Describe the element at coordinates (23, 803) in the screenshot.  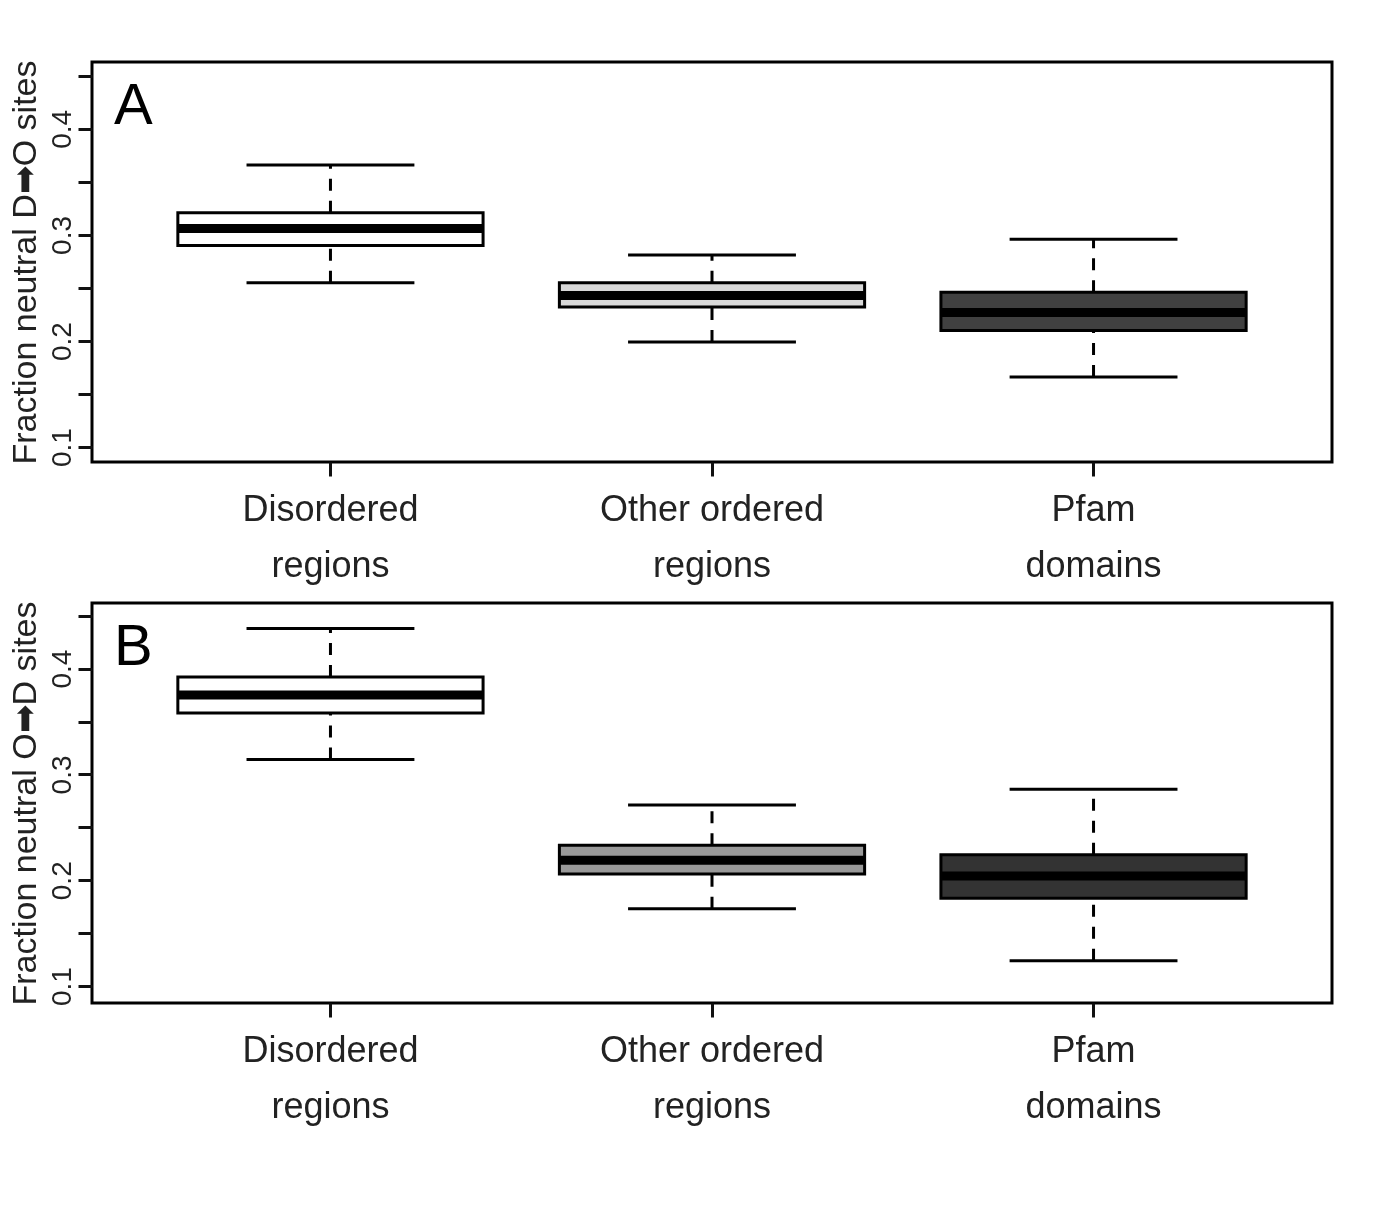
I see `y-axis-title: Fraction neutral O➡D sites` at that location.